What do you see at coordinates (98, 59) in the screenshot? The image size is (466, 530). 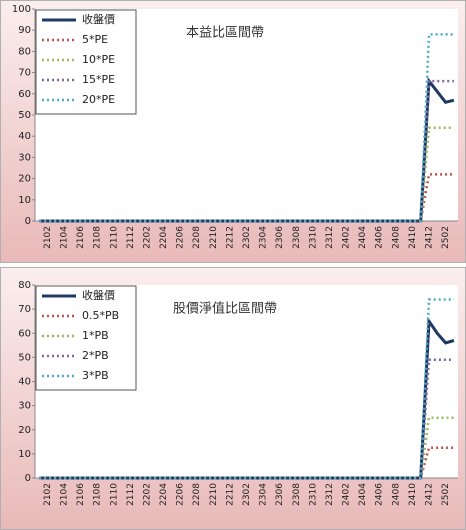 I see `legend-label: 10*PE` at bounding box center [98, 59].